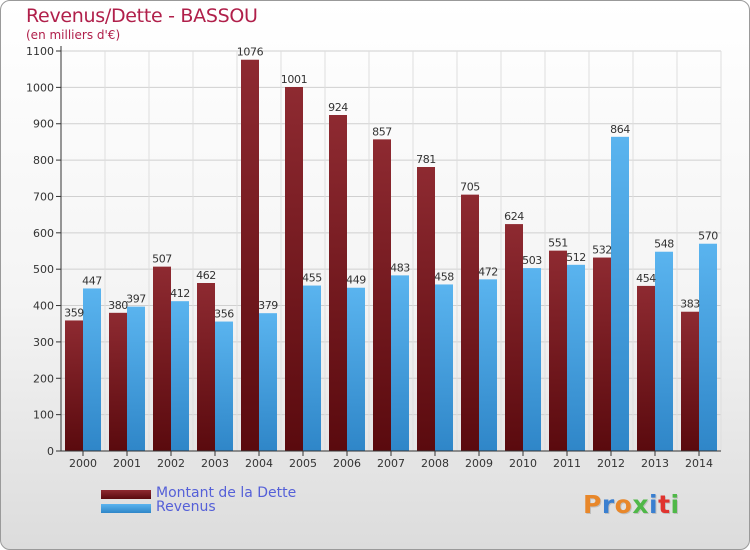  What do you see at coordinates (40, 51) in the screenshot?
I see `y-tick-label: 1100` at bounding box center [40, 51].